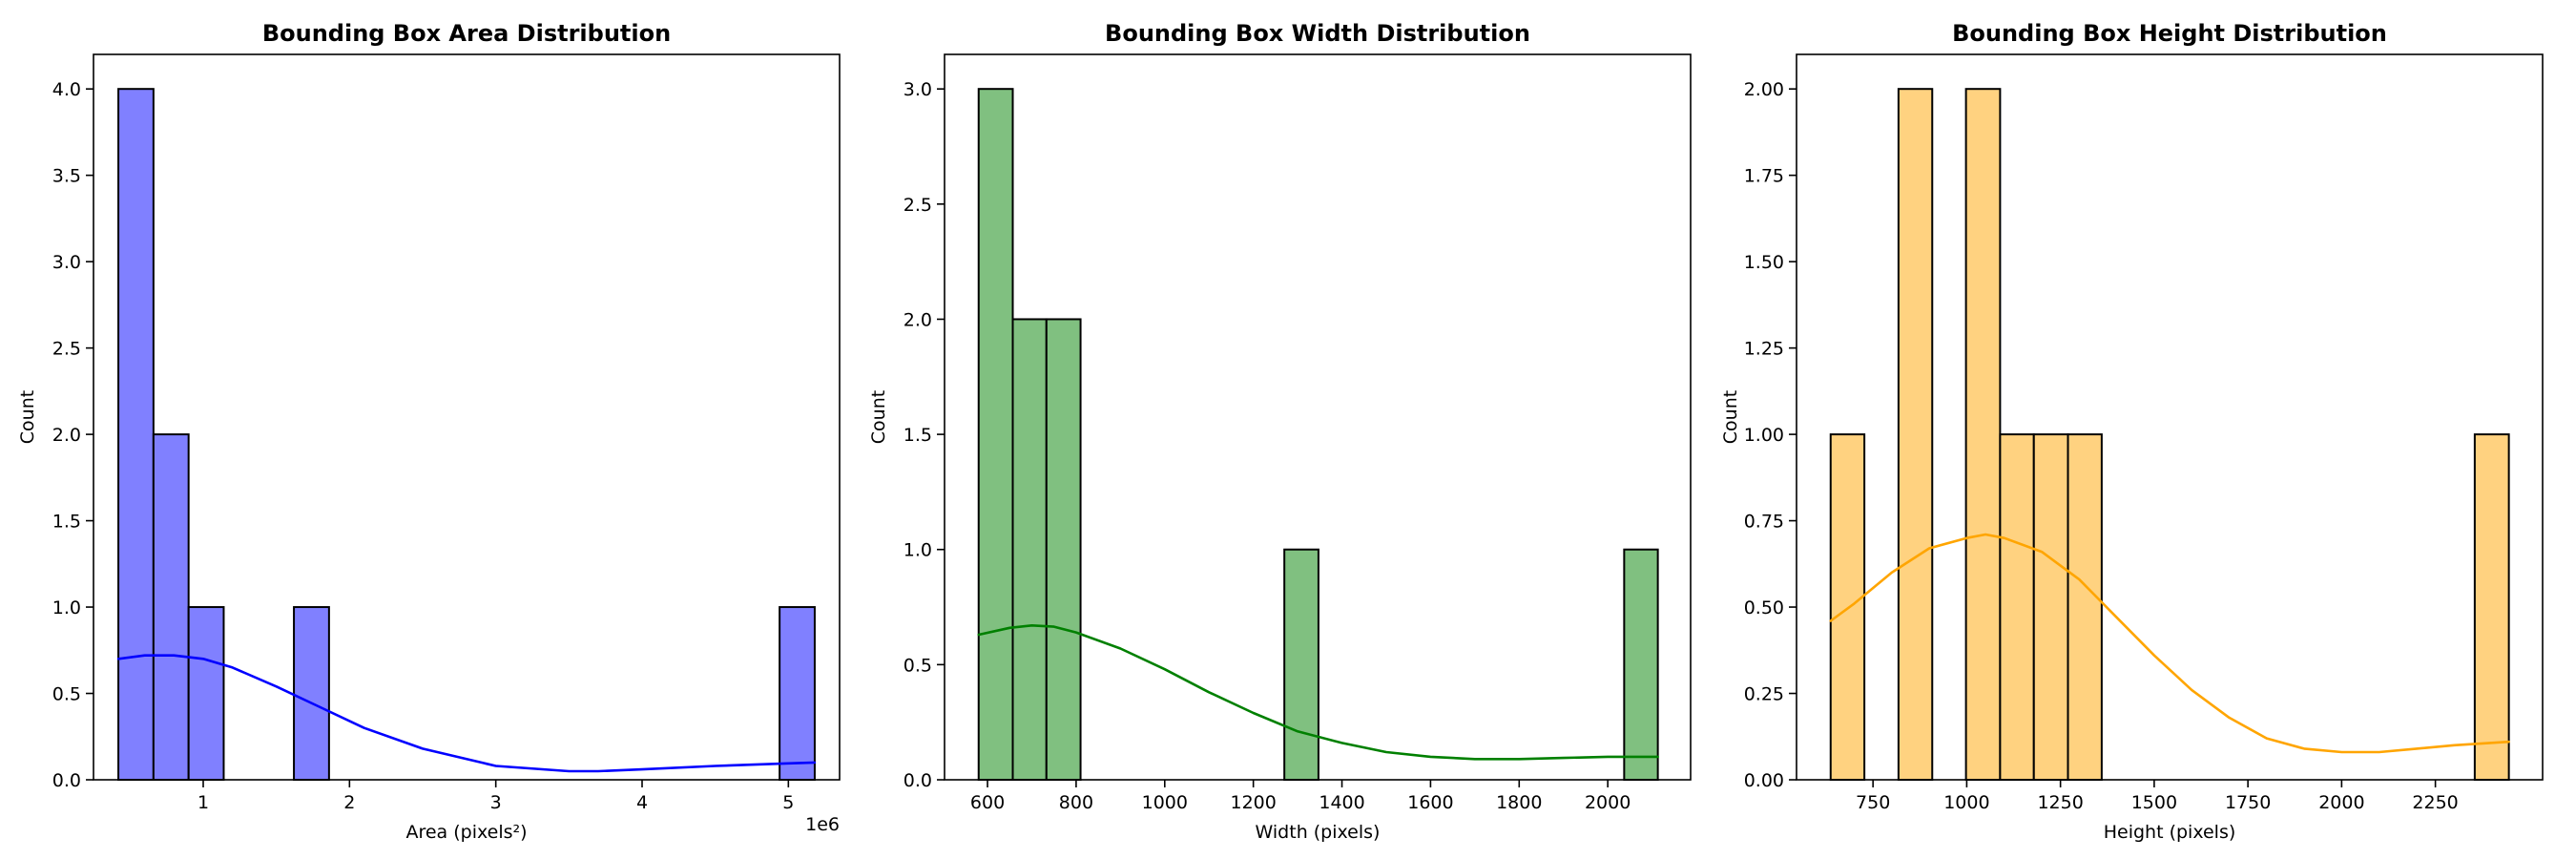 This screenshot has height=859, width=2576. What do you see at coordinates (2248, 802) in the screenshot?
I see `x-tick-label: 1750` at bounding box center [2248, 802].